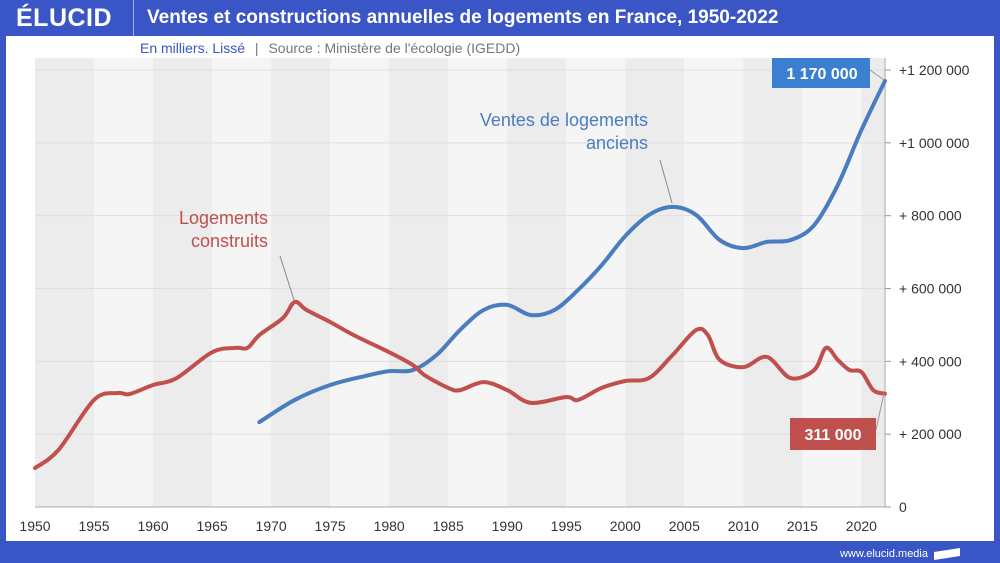  I want to click on header-divider, so click(133, 18).